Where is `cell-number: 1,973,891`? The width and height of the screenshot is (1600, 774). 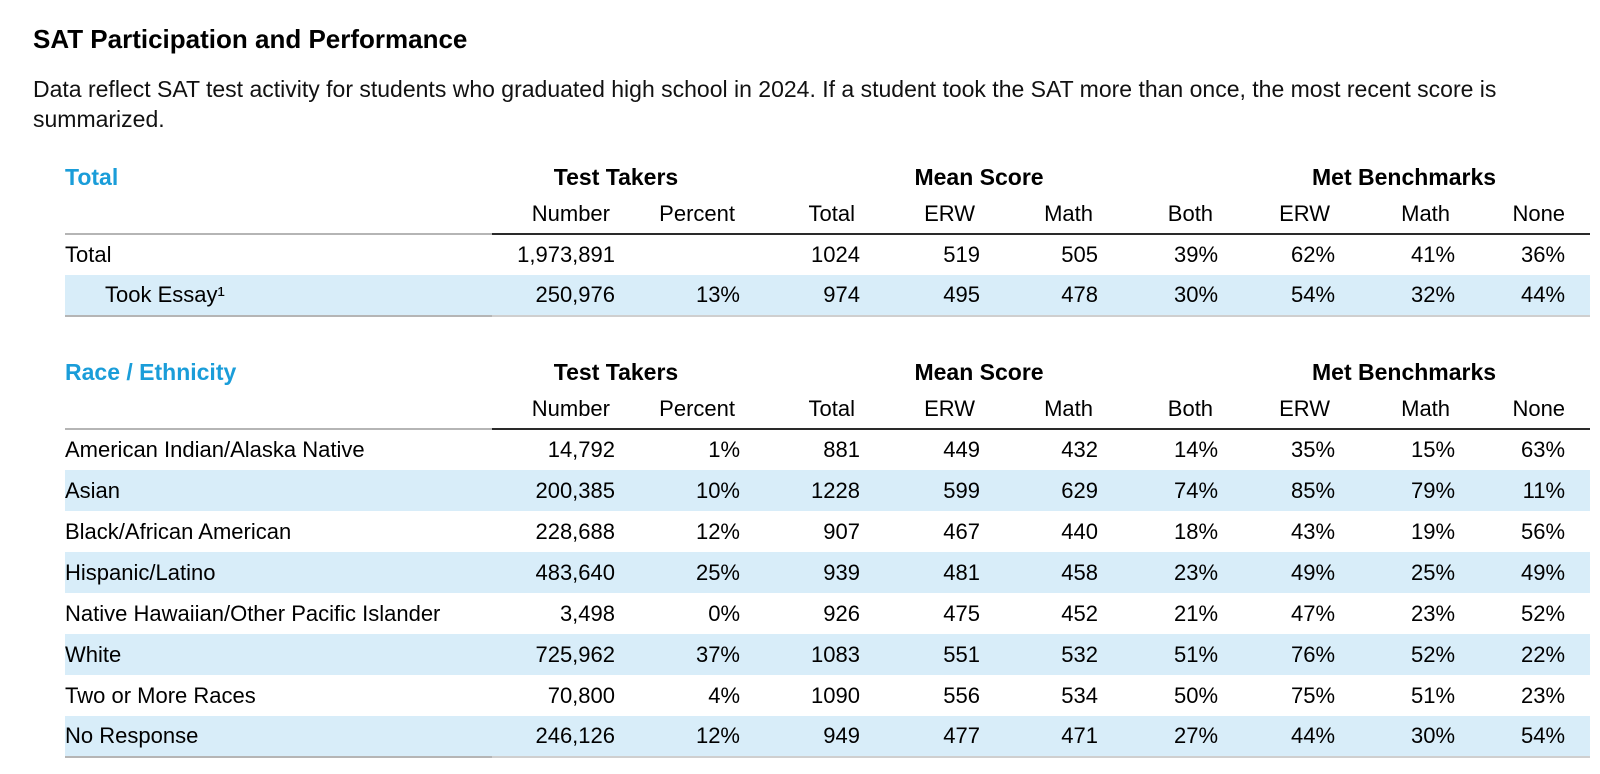
cell-number: 1,973,891 is located at coordinates (566, 254).